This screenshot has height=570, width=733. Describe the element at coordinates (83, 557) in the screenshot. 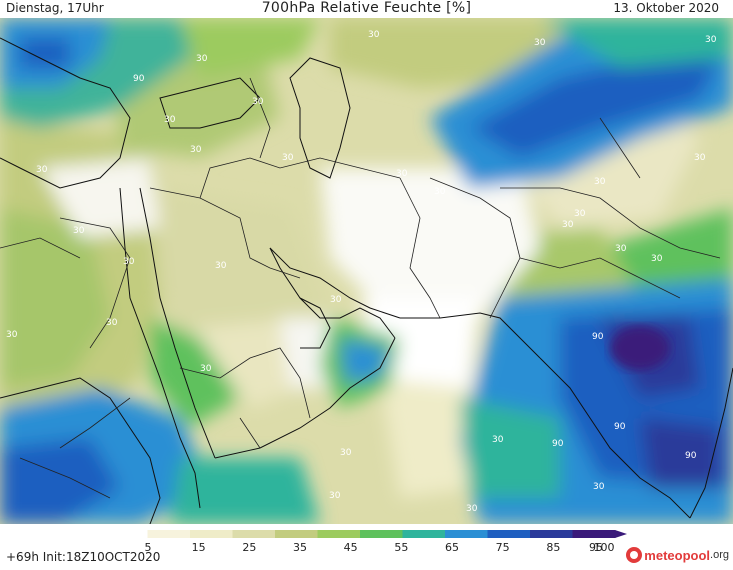

I see `init-time-label: +69h Init:18Z10OCT2020` at that location.